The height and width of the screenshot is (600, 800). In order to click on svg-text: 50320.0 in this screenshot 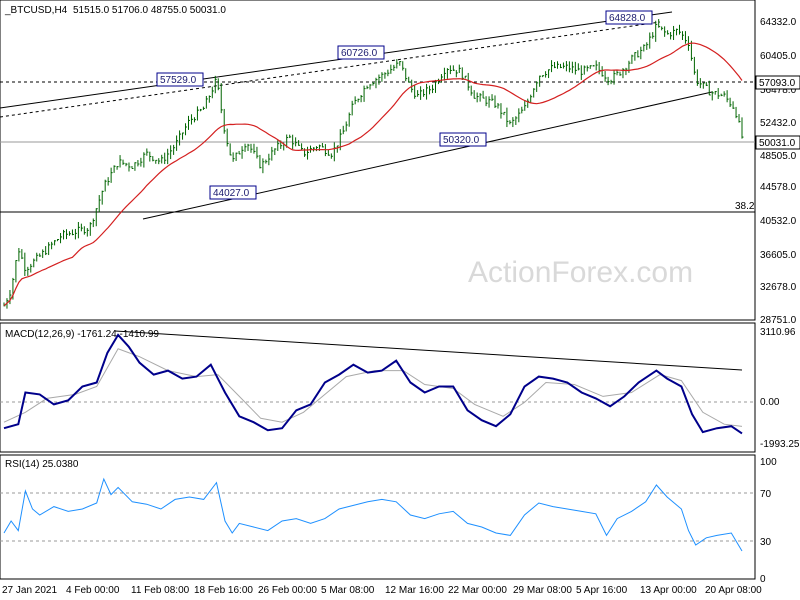, I will do `click(461, 140)`.